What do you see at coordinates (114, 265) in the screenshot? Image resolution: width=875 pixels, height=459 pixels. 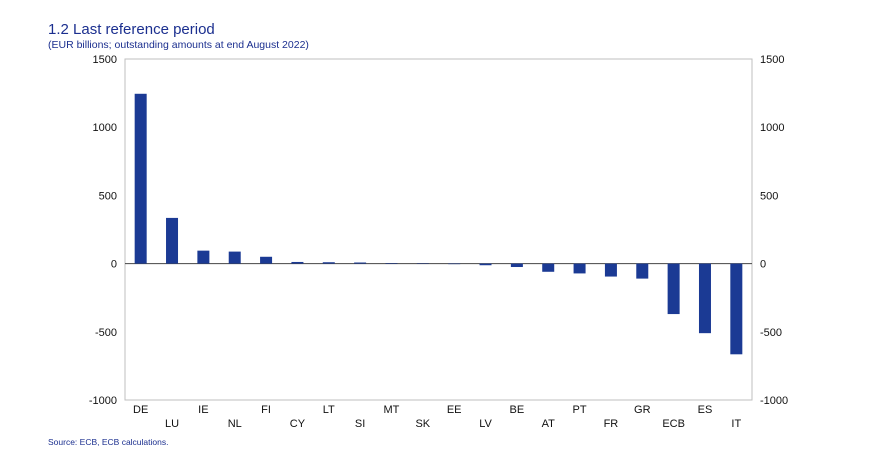 I see `y-tick-label-left: 0` at bounding box center [114, 265].